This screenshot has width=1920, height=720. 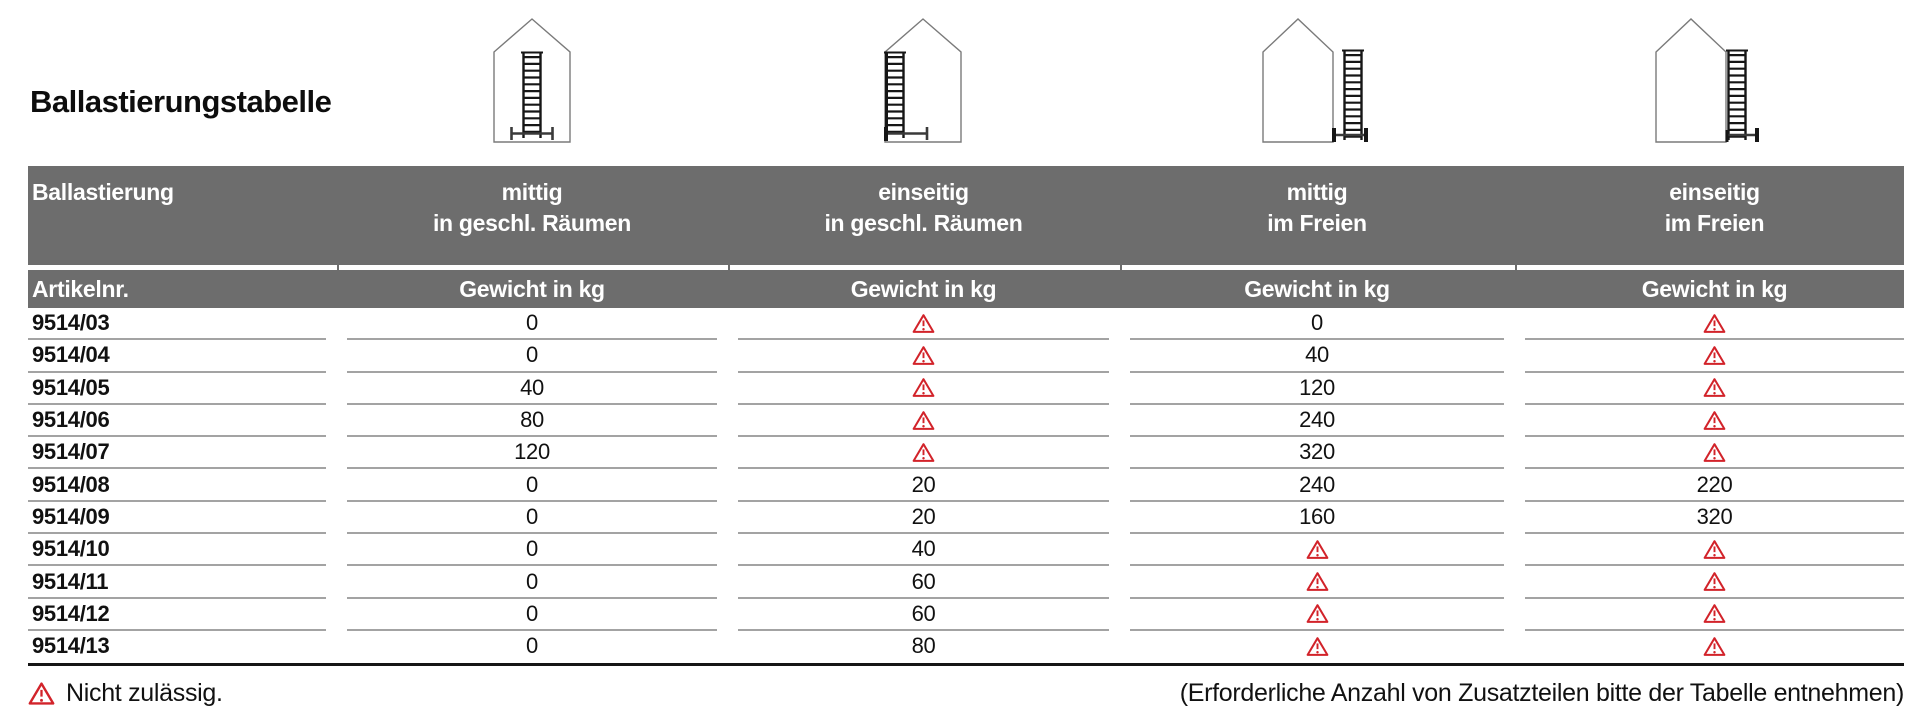 I want to click on table-row: 9514/09 0 20 160 320, so click(x=966, y=518).